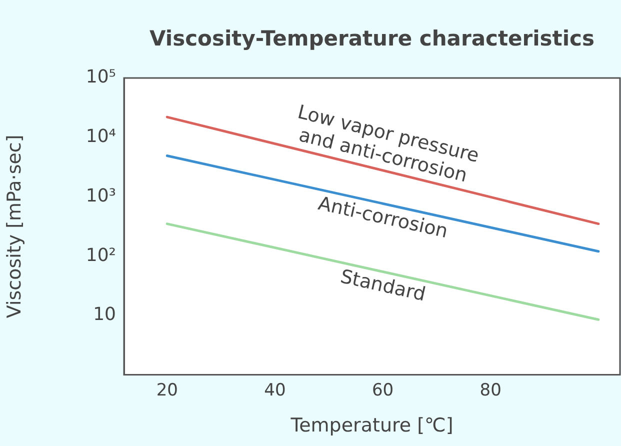 Image resolution: width=621 pixels, height=446 pixels. I want to click on y-tick-label: 10², so click(101, 255).